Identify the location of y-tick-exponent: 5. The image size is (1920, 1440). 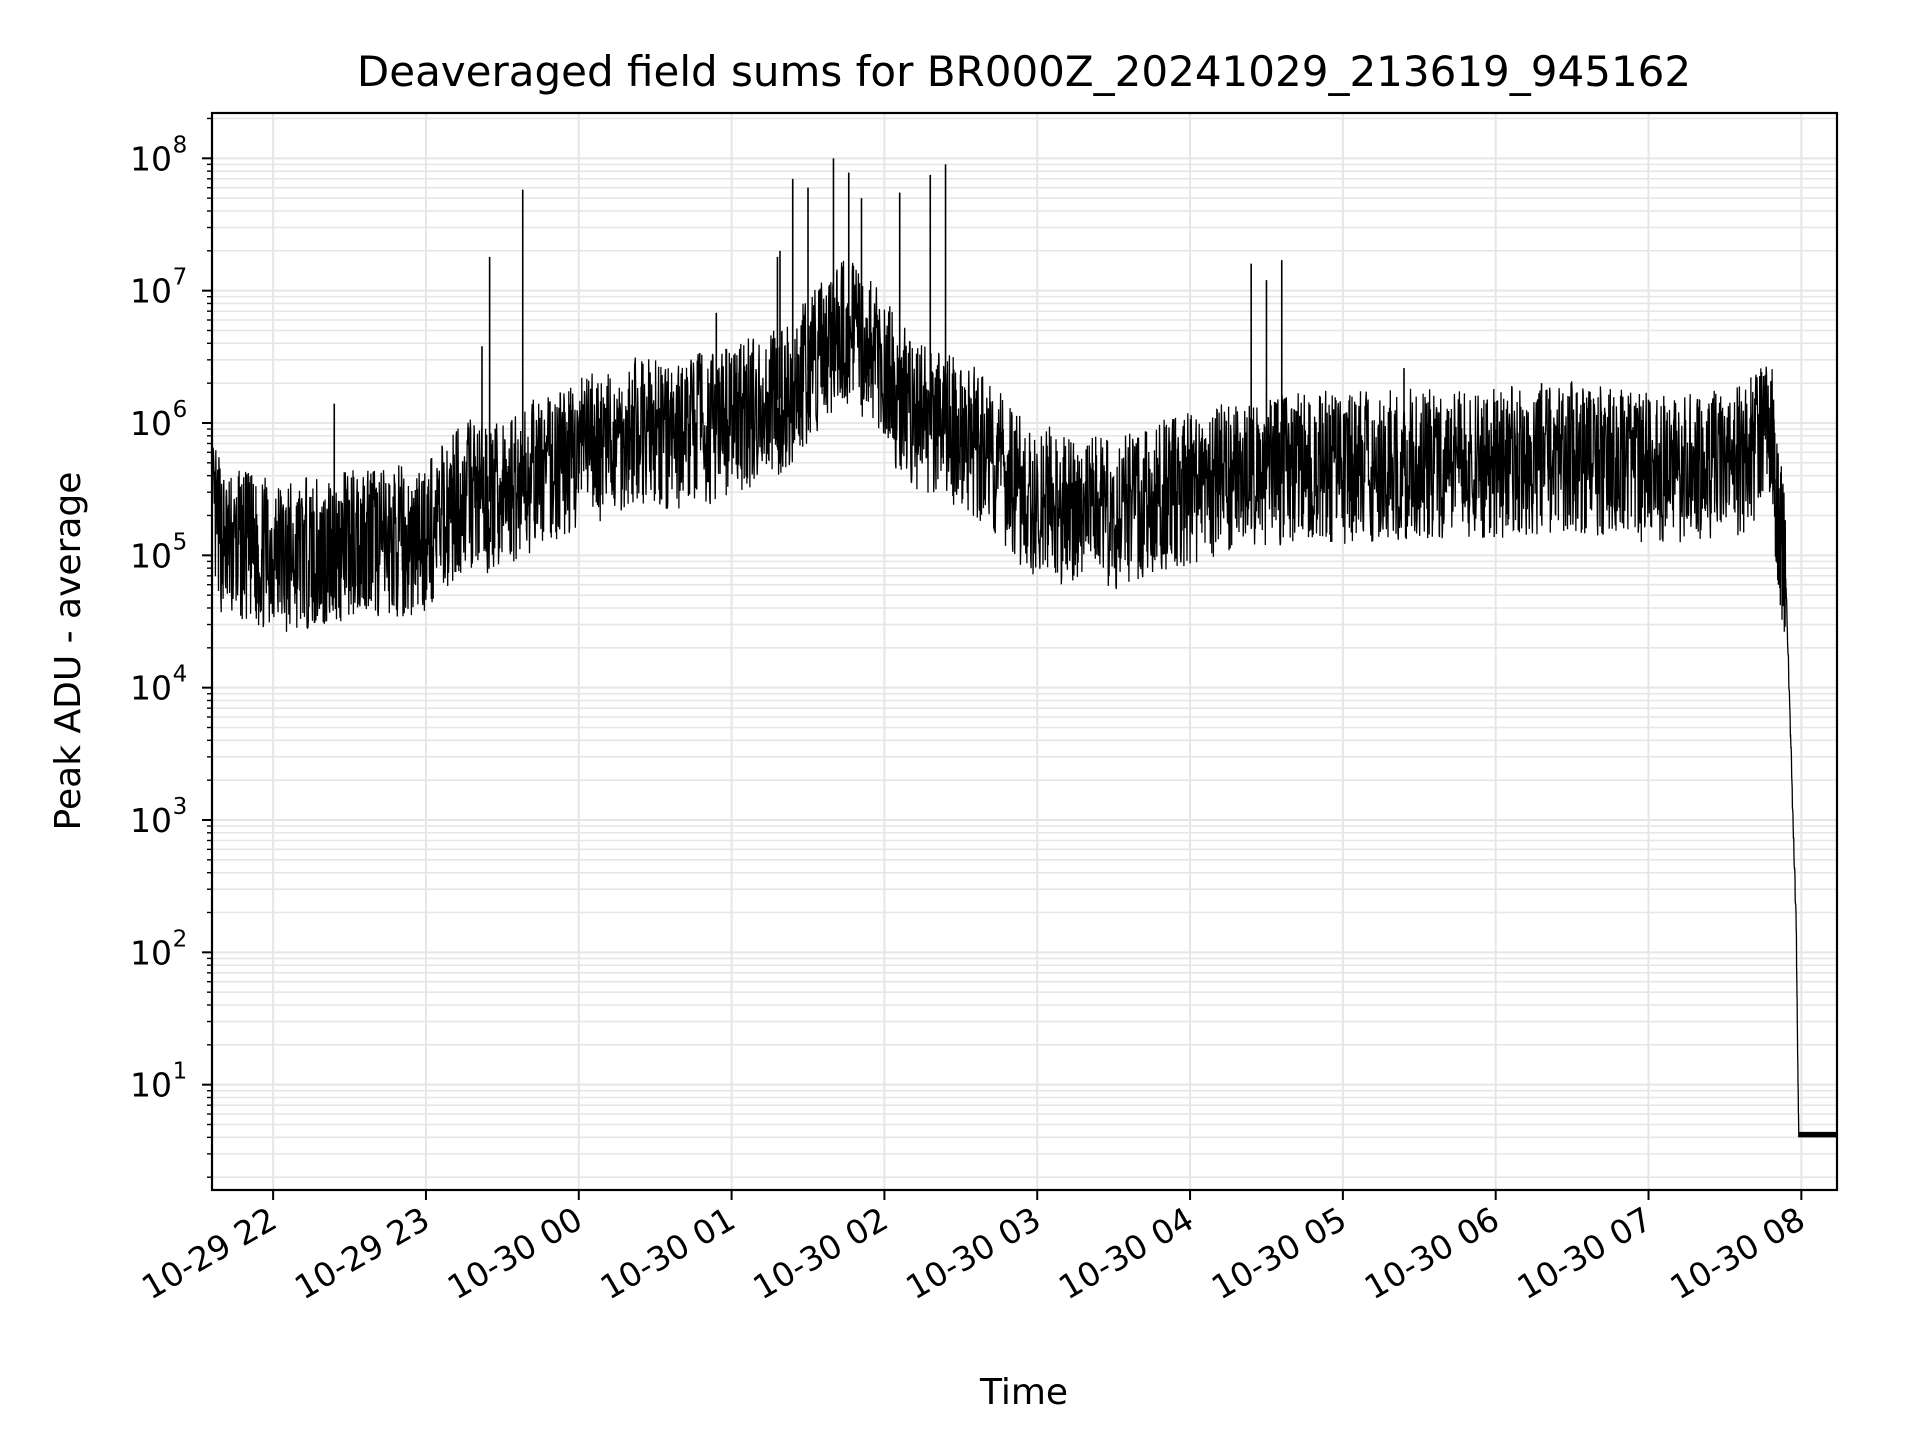
(180, 542).